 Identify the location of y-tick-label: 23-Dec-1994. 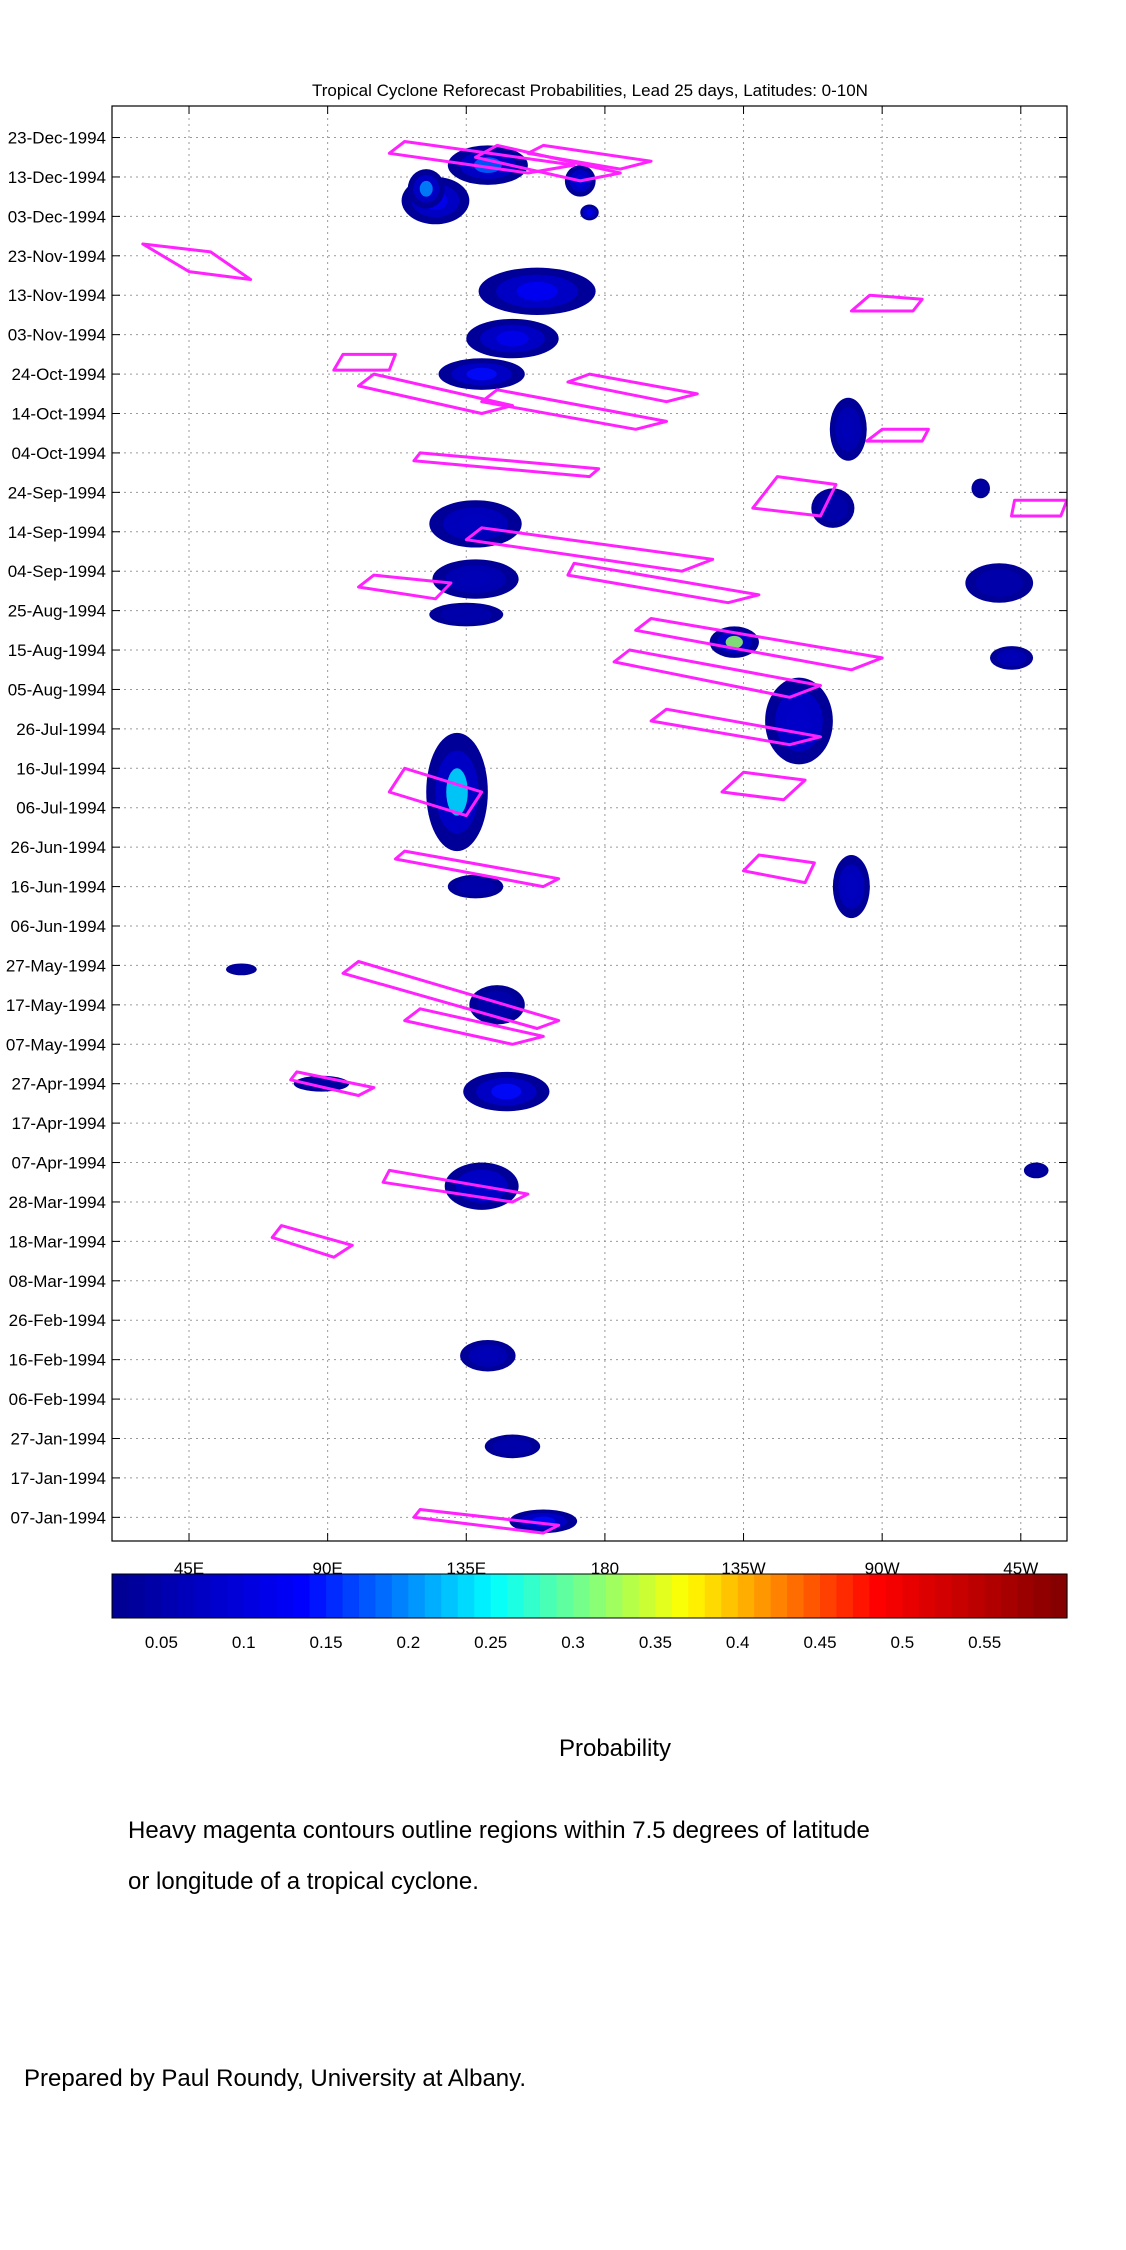
(57, 138).